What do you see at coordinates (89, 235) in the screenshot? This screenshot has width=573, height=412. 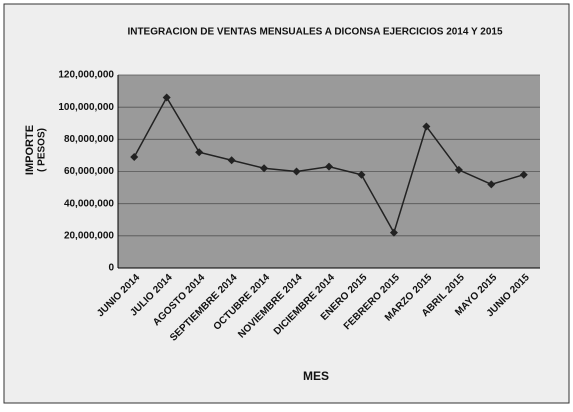 I see `y-tick-label: 20,000,000` at bounding box center [89, 235].